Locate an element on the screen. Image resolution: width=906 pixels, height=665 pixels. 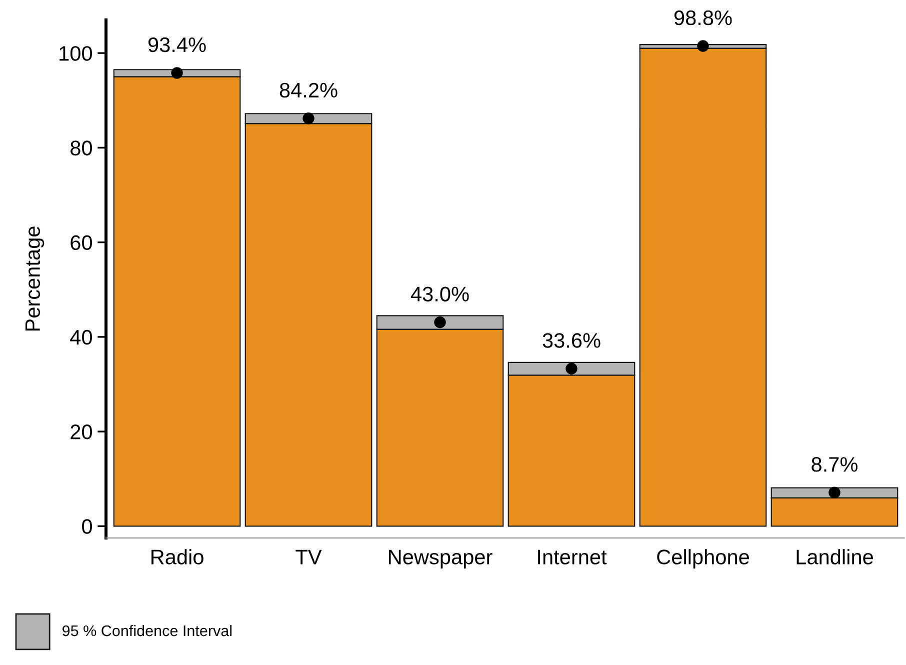
y-tick-label: 40 is located at coordinates (81, 337).